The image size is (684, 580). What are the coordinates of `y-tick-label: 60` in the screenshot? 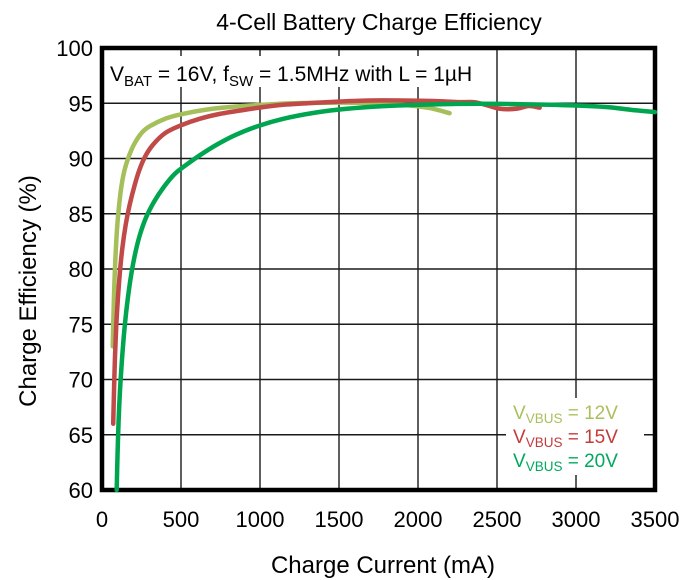 It's located at (81, 490).